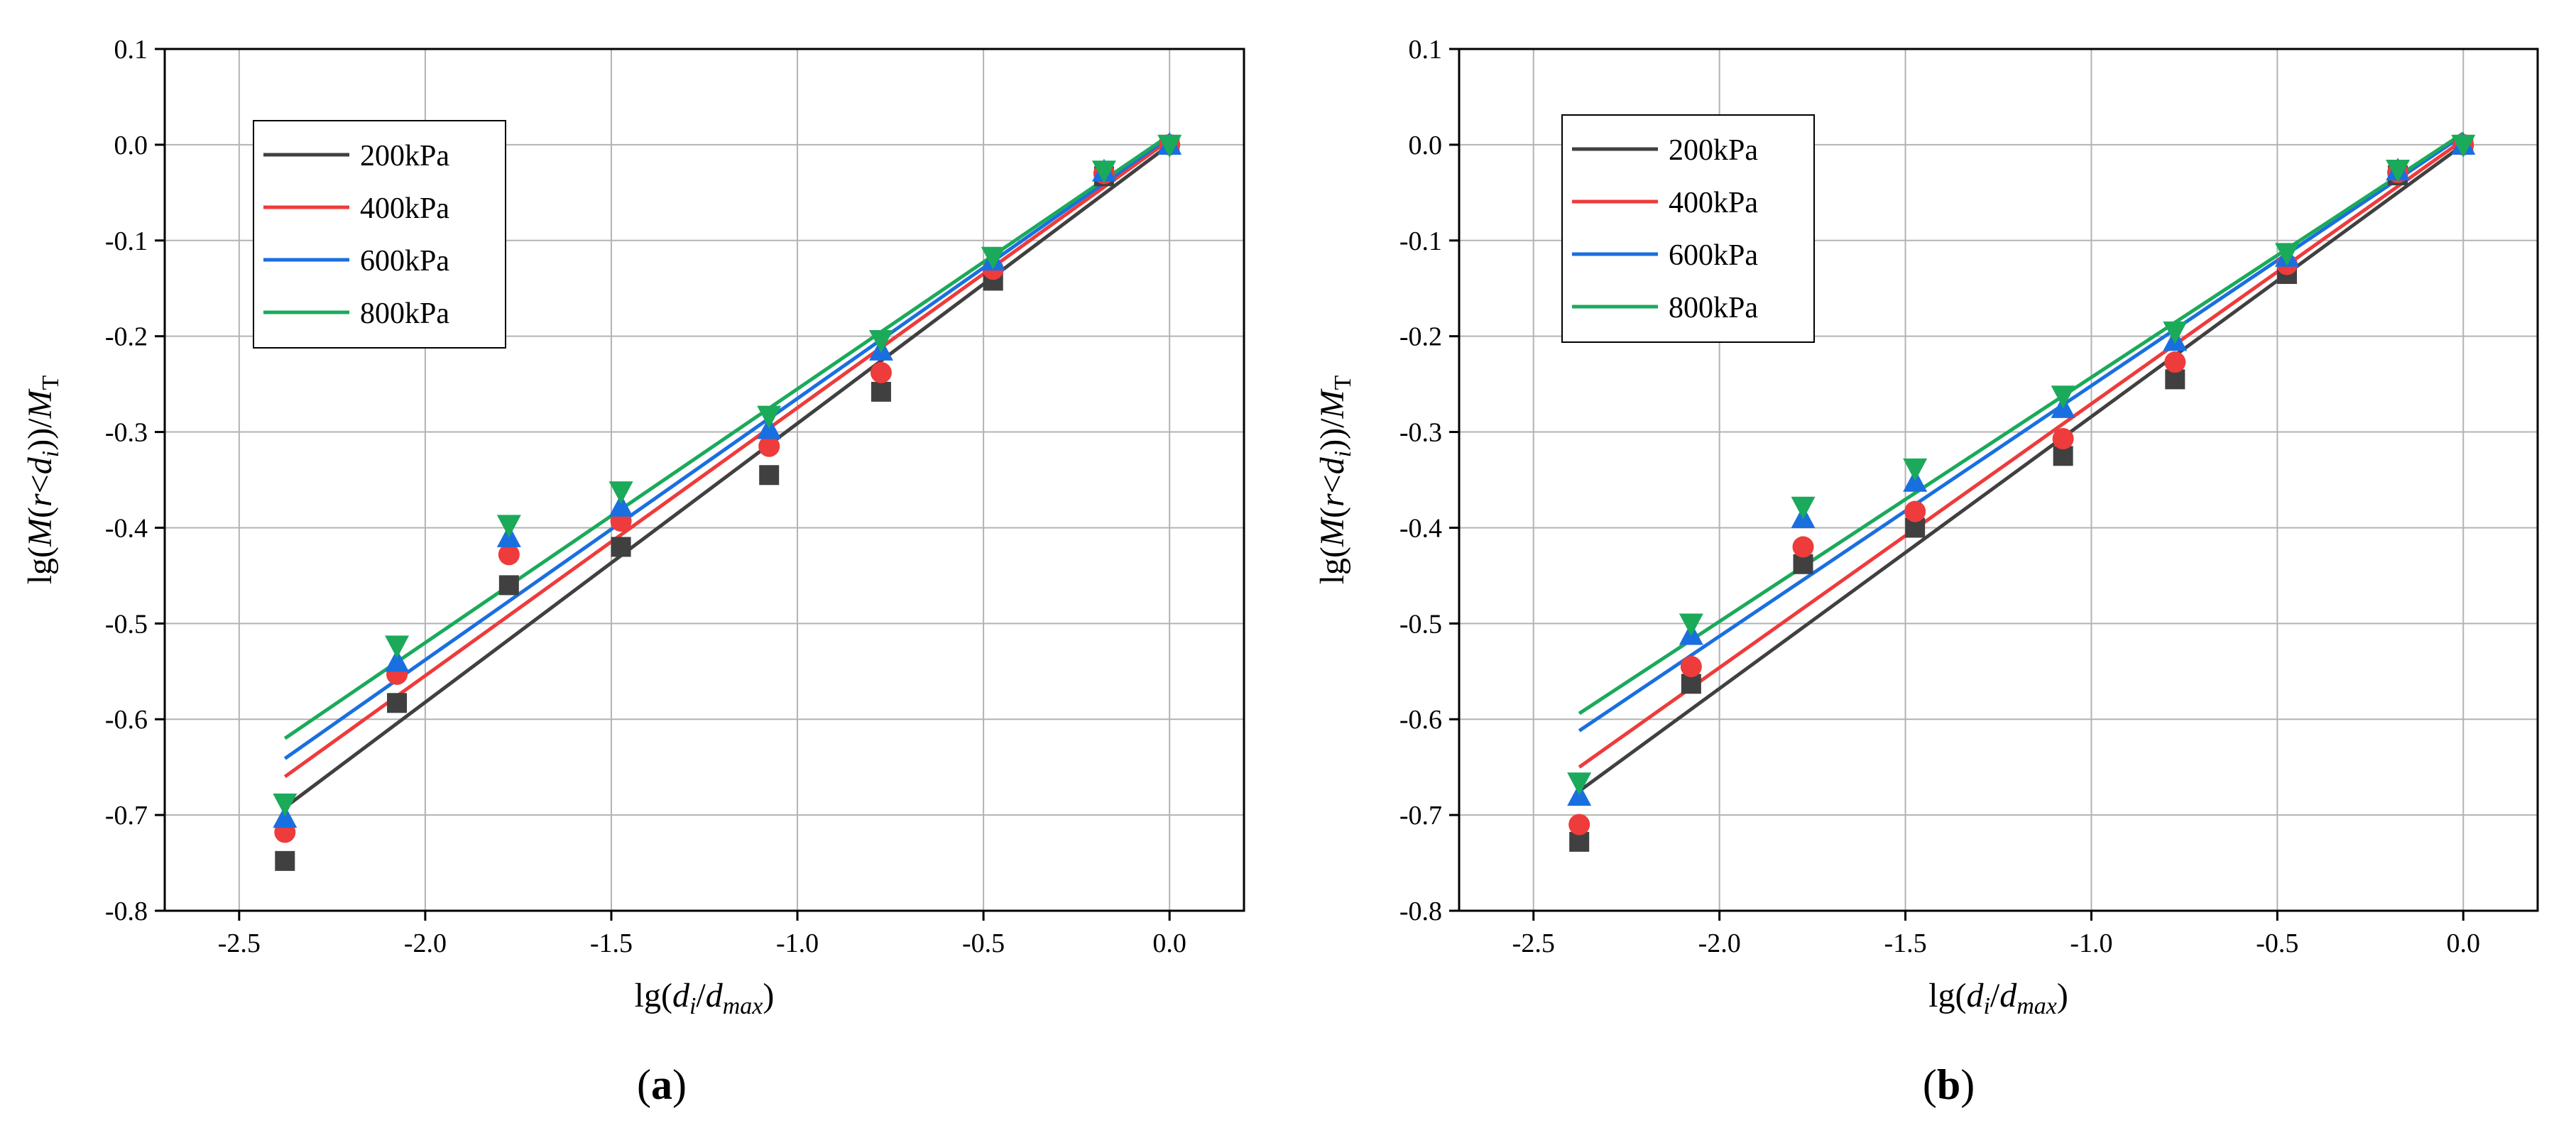 This screenshot has width=2576, height=1123. I want to click on chart-a-y-tick-label: -0.2, so click(126, 337).